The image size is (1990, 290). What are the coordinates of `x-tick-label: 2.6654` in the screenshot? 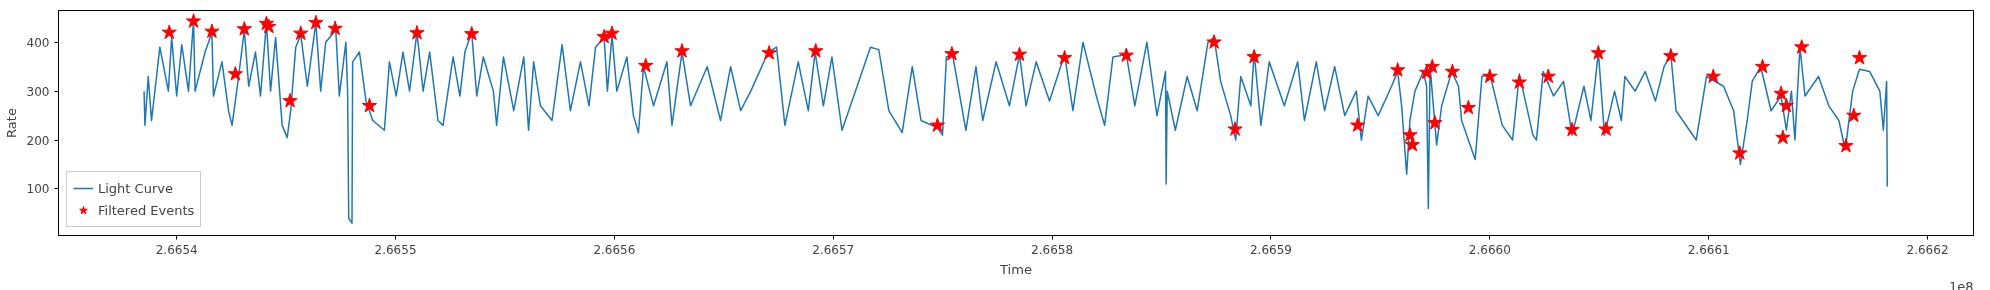 It's located at (176, 249).